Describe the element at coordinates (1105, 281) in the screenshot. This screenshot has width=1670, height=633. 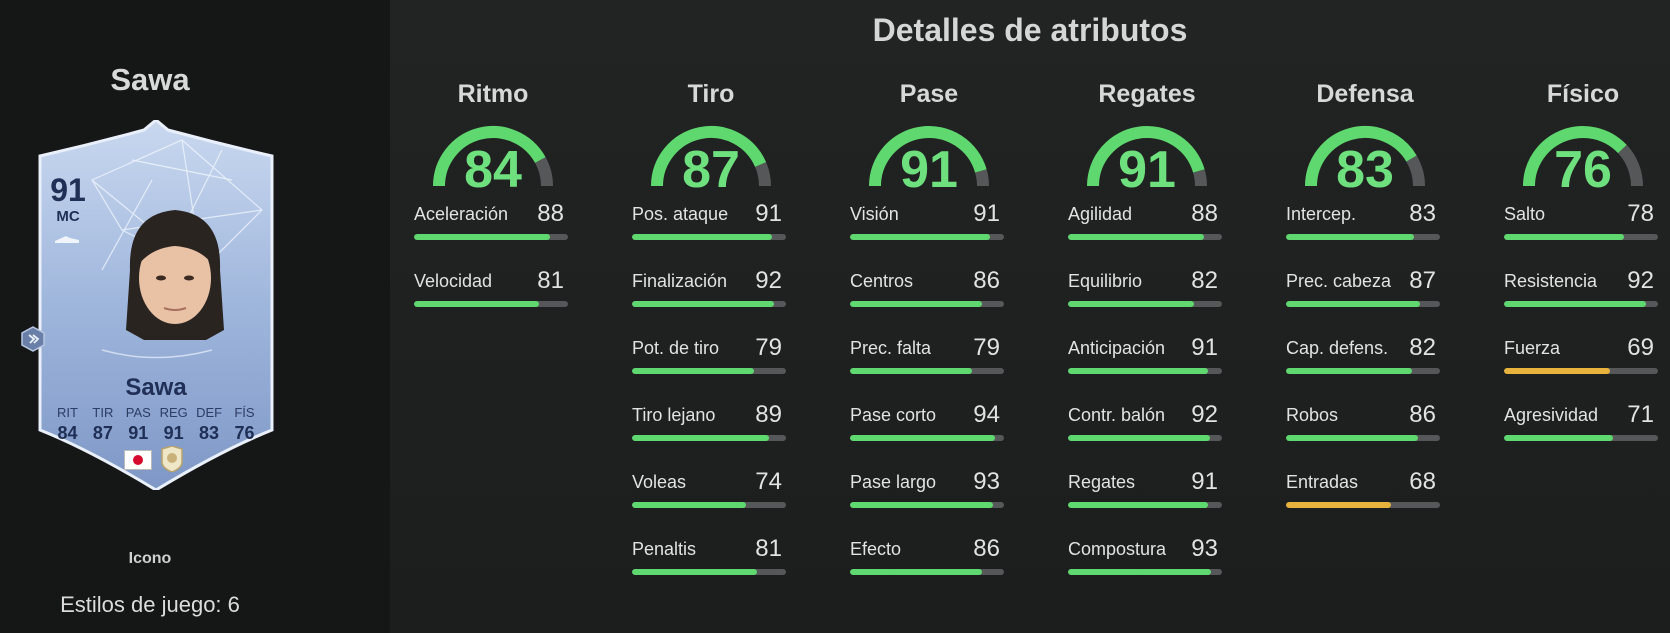
I see `stat-label: Equilibrio` at that location.